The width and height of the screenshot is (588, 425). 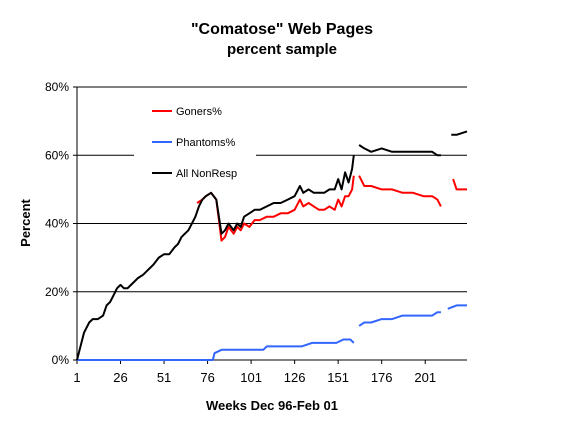 I want to click on x-tick-label-101: 101, so click(x=251, y=377).